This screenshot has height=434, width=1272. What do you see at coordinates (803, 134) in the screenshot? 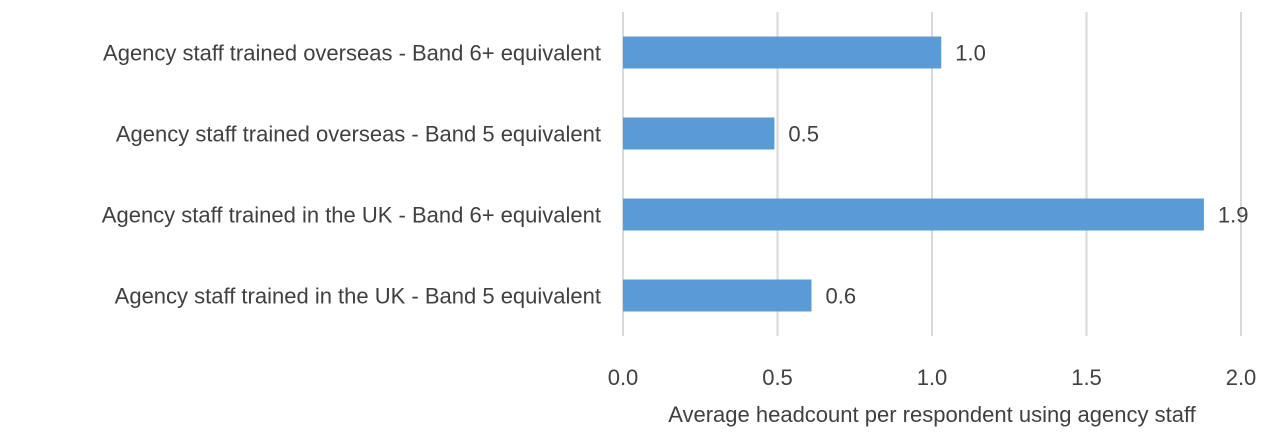
I see `data-label: 0.5` at bounding box center [803, 134].